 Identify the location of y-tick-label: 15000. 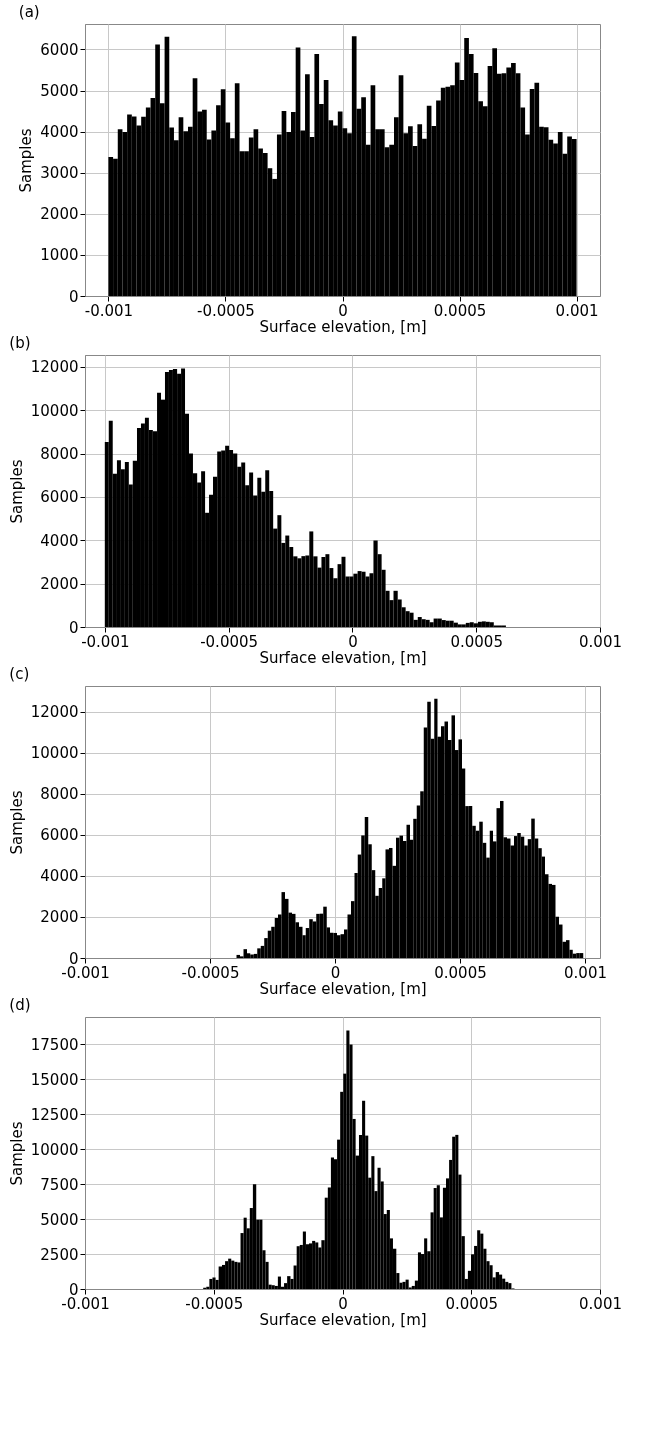
(54, 1079).